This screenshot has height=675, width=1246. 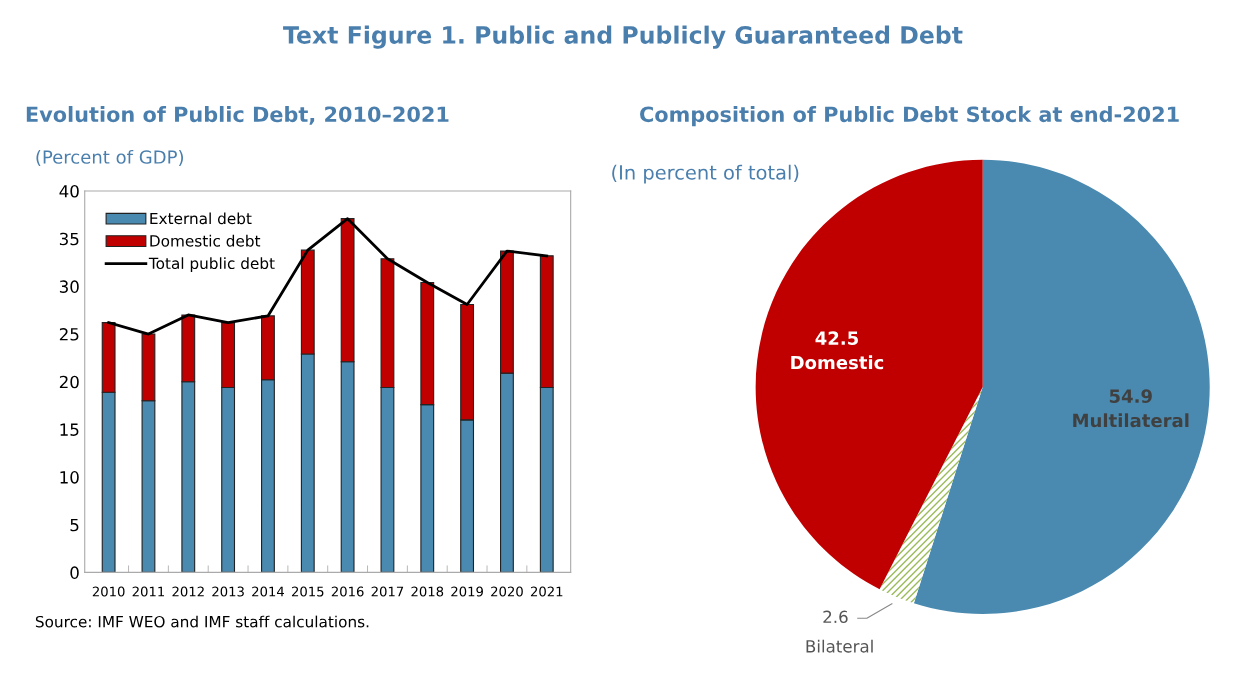 What do you see at coordinates (931, 495) in the screenshot?
I see `pie-slice` at bounding box center [931, 495].